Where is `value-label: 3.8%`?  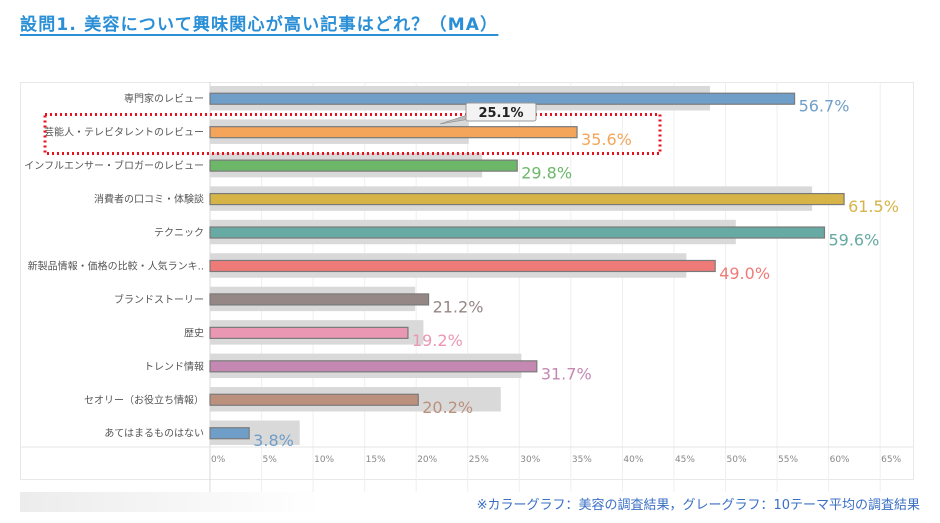 value-label: 3.8% is located at coordinates (273, 440).